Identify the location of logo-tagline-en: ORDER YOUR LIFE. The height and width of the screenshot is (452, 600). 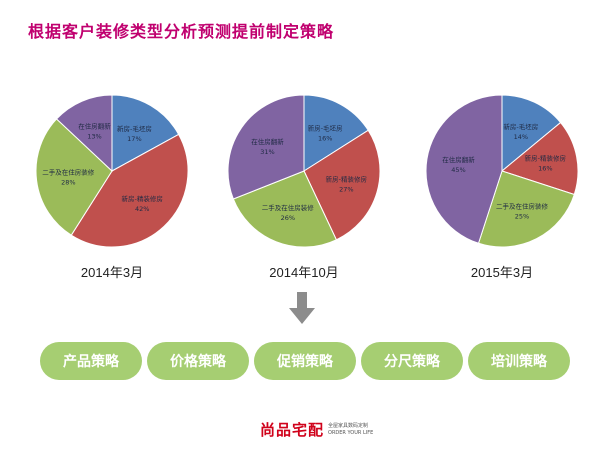
(351, 432).